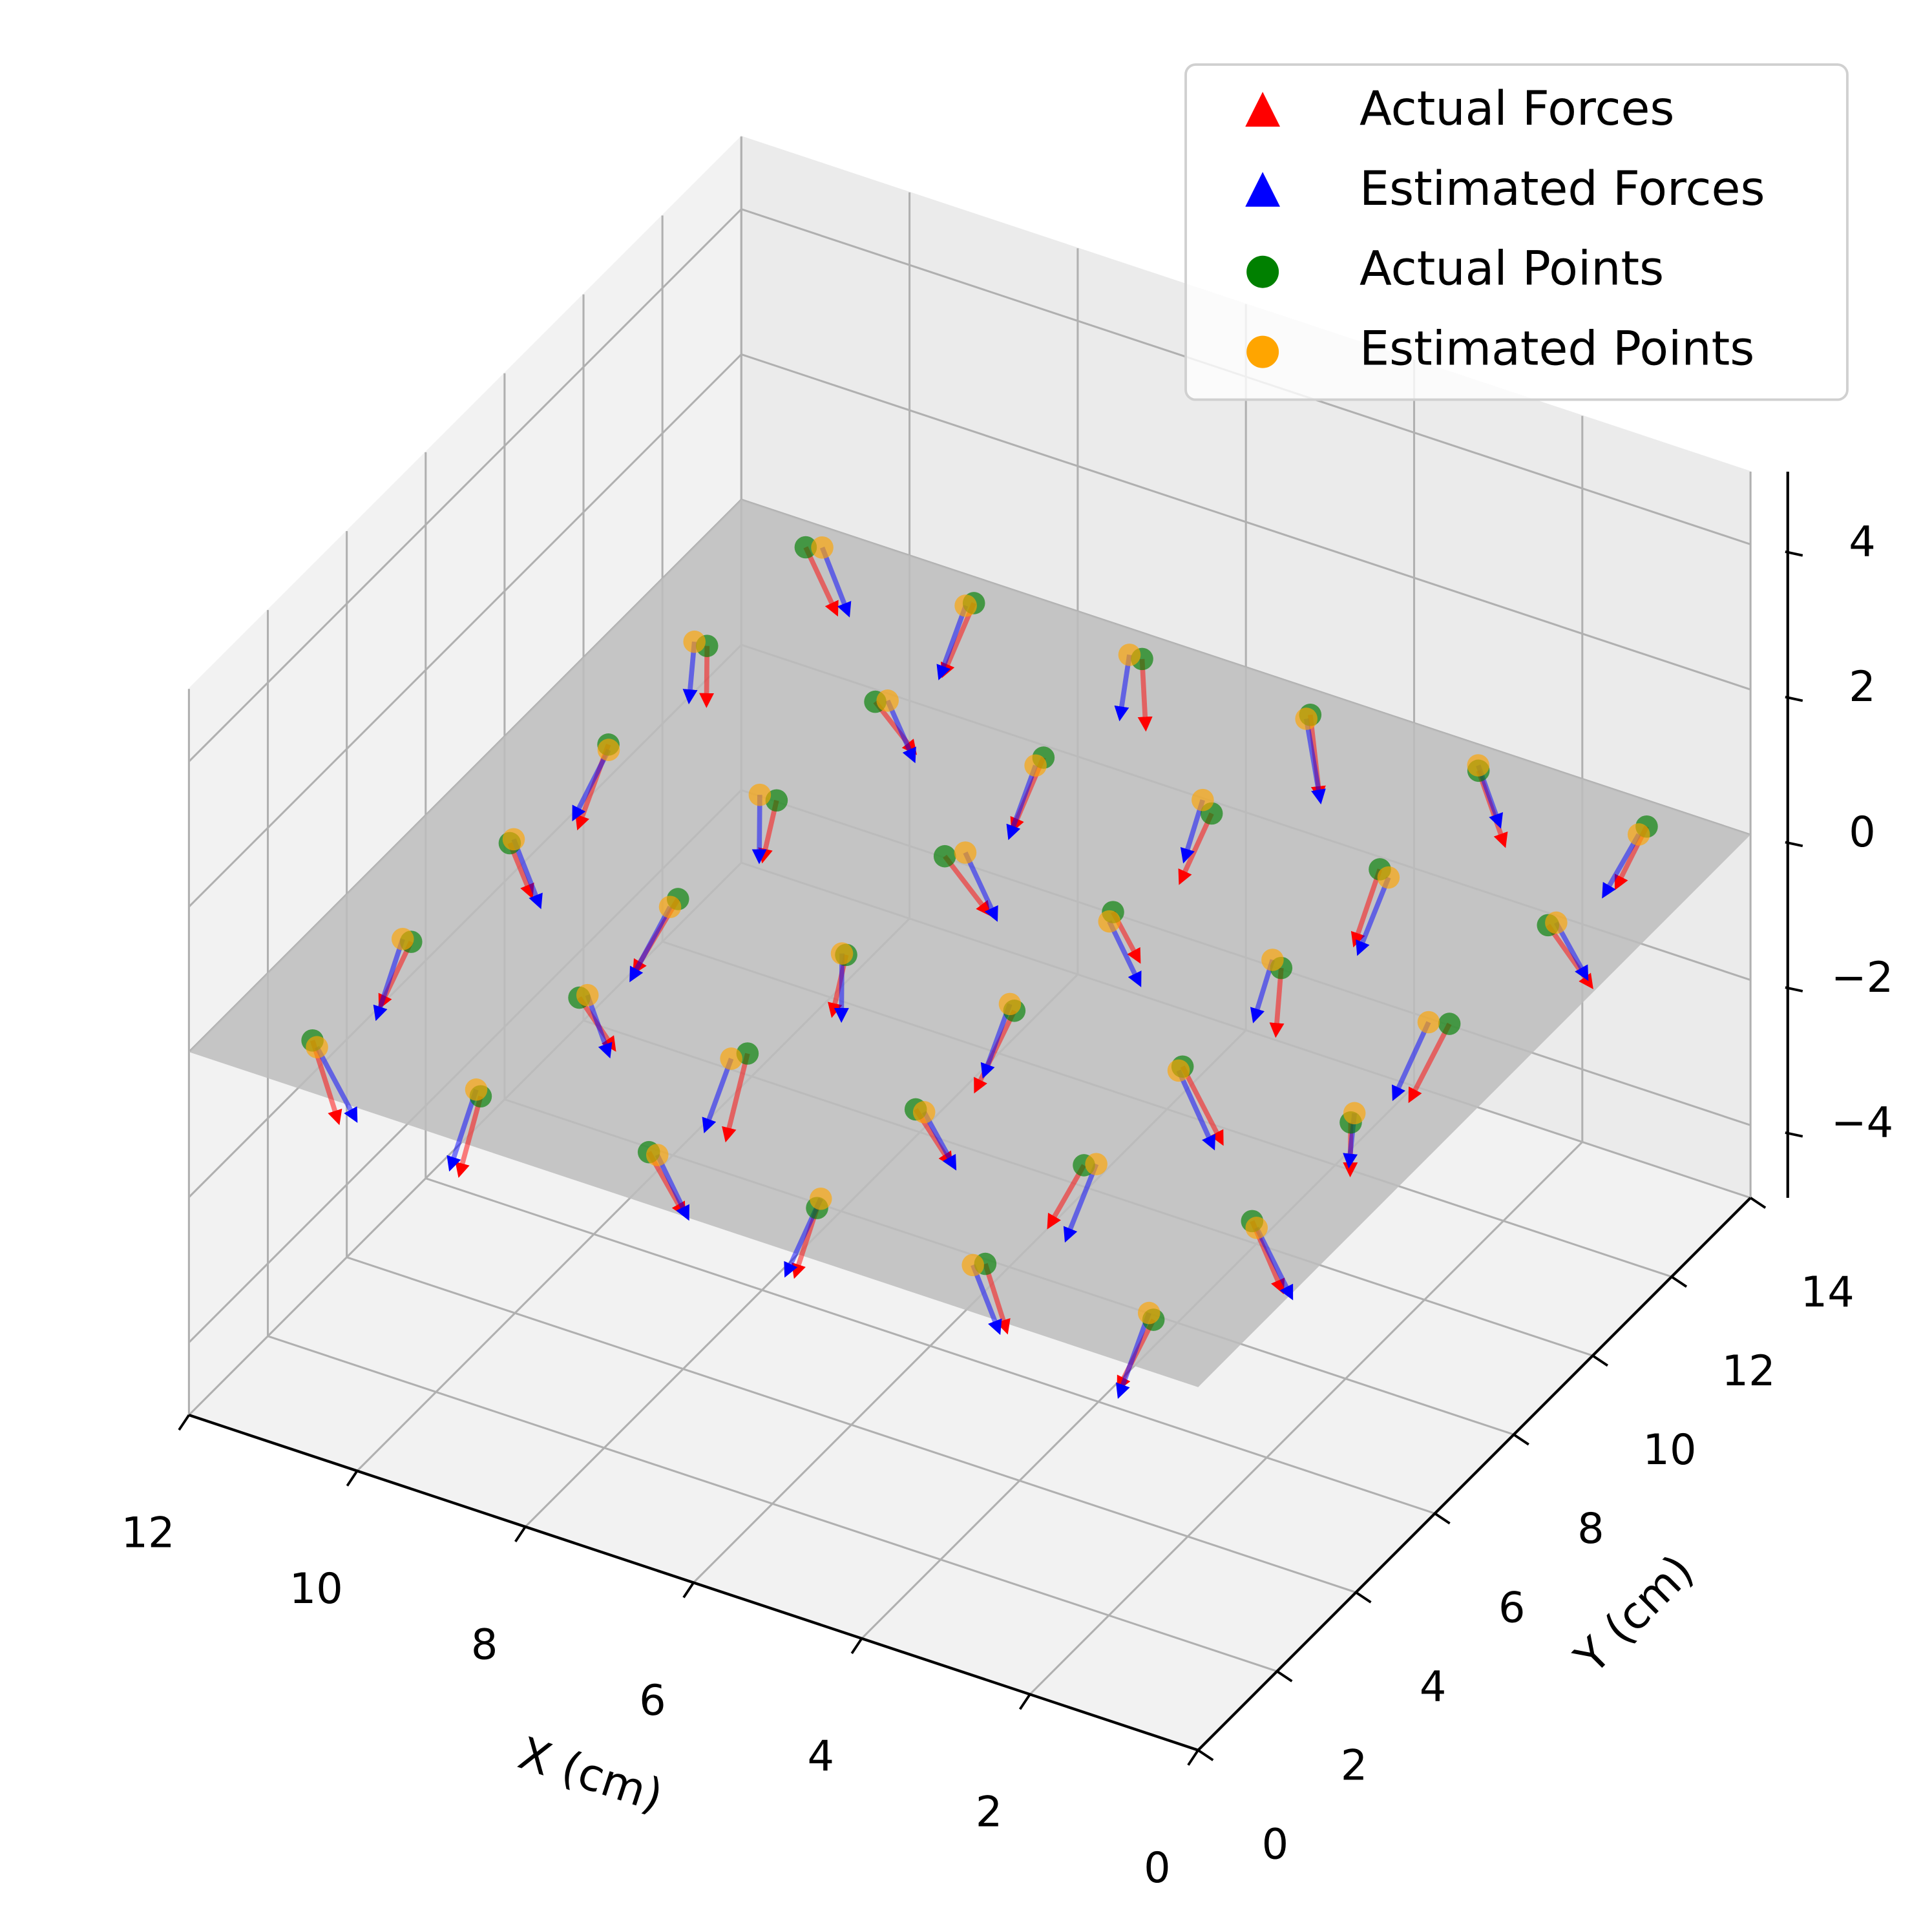  What do you see at coordinates (1276, 1844) in the screenshot?
I see `y-tick-label: 0` at bounding box center [1276, 1844].